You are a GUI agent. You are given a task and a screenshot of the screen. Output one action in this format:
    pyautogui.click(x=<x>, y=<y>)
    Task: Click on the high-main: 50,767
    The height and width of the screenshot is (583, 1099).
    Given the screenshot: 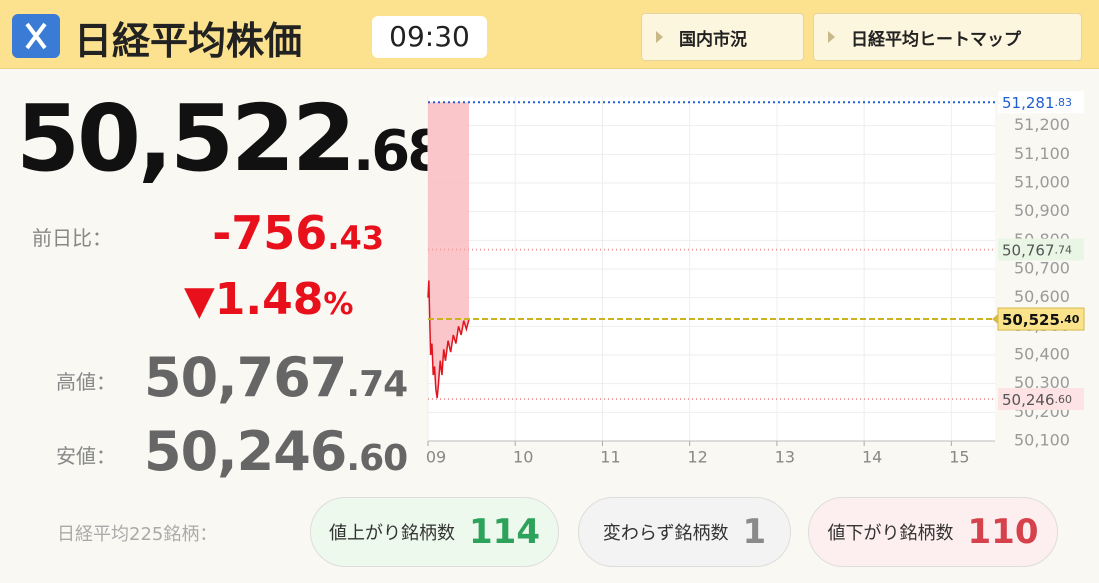 What is the action you would take?
    pyautogui.click(x=245, y=377)
    